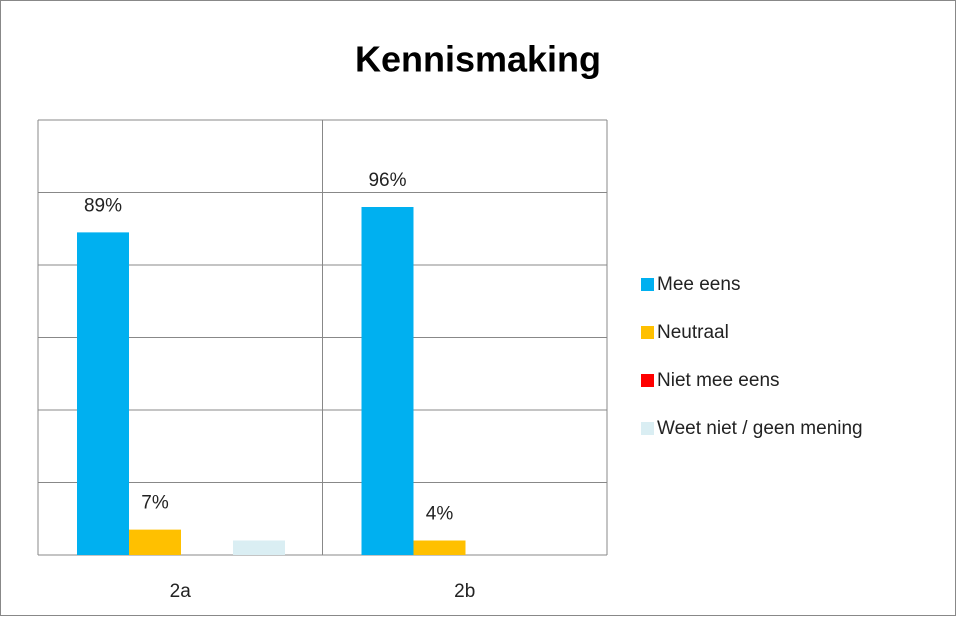 The height and width of the screenshot is (621, 956). I want to click on legend-label: Niet mee eens, so click(718, 380).